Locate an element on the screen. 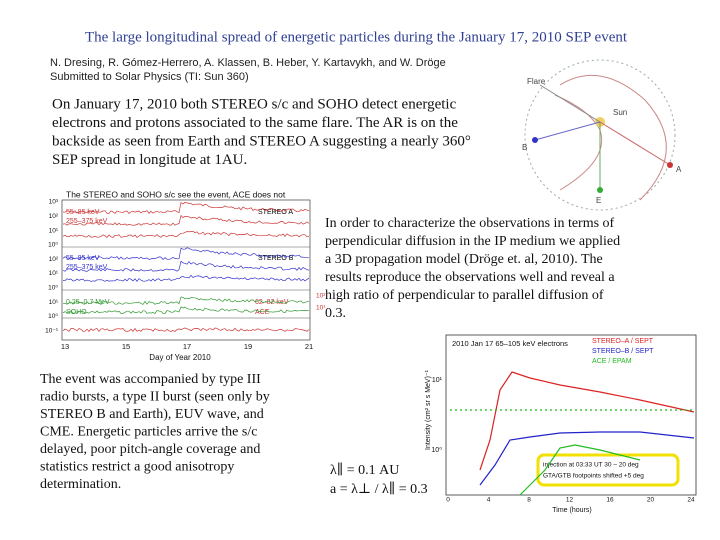  paragraph-line: determination. is located at coordinates (80, 484).